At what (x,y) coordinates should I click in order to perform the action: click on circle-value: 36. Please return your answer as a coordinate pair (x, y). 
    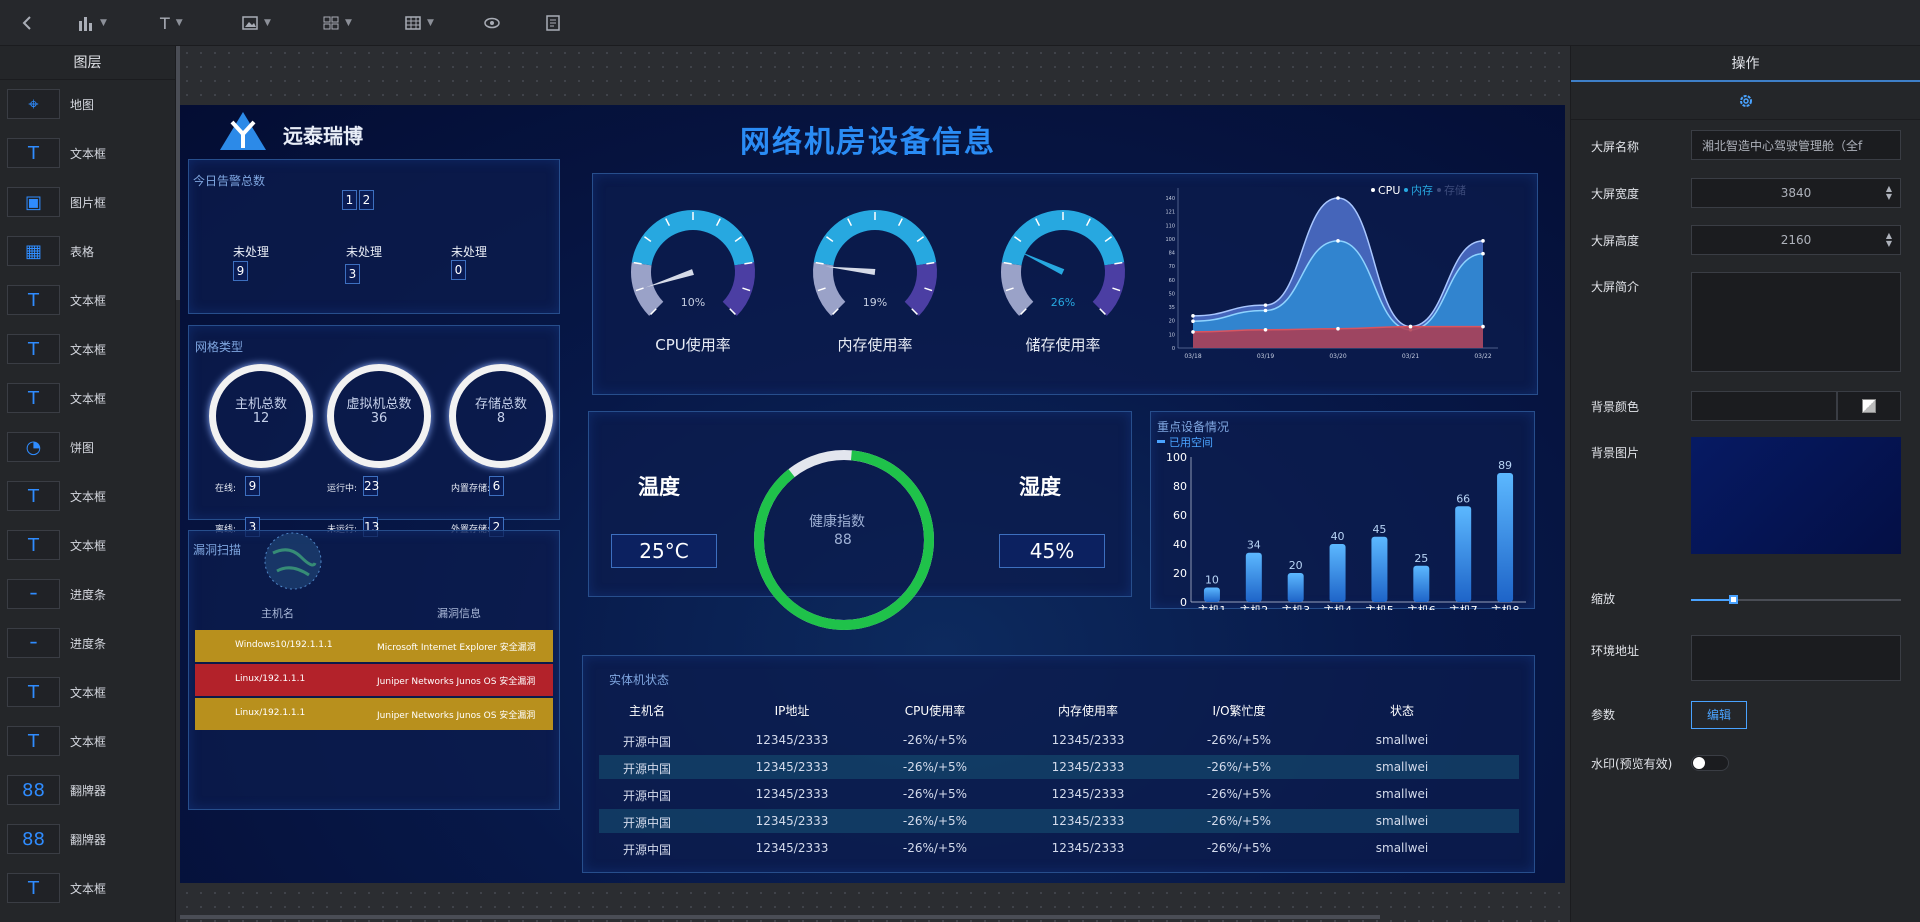
    Looking at the image, I should click on (379, 418).